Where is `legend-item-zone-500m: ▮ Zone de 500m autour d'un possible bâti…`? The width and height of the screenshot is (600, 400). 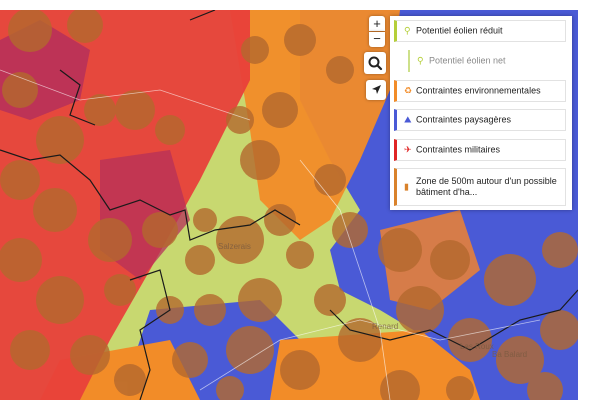
legend-item-zone-500m: ▮ Zone de 500m autour d'un possible bâti… is located at coordinates (480, 187).